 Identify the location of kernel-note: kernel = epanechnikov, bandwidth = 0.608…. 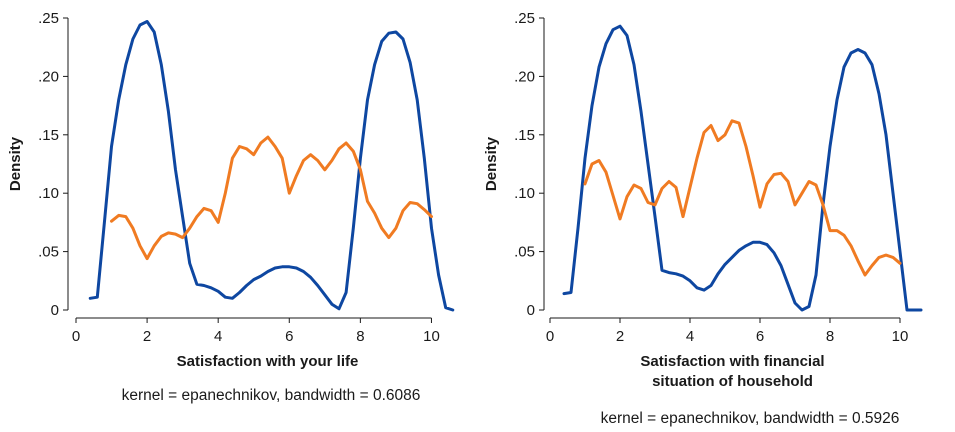
(271, 395).